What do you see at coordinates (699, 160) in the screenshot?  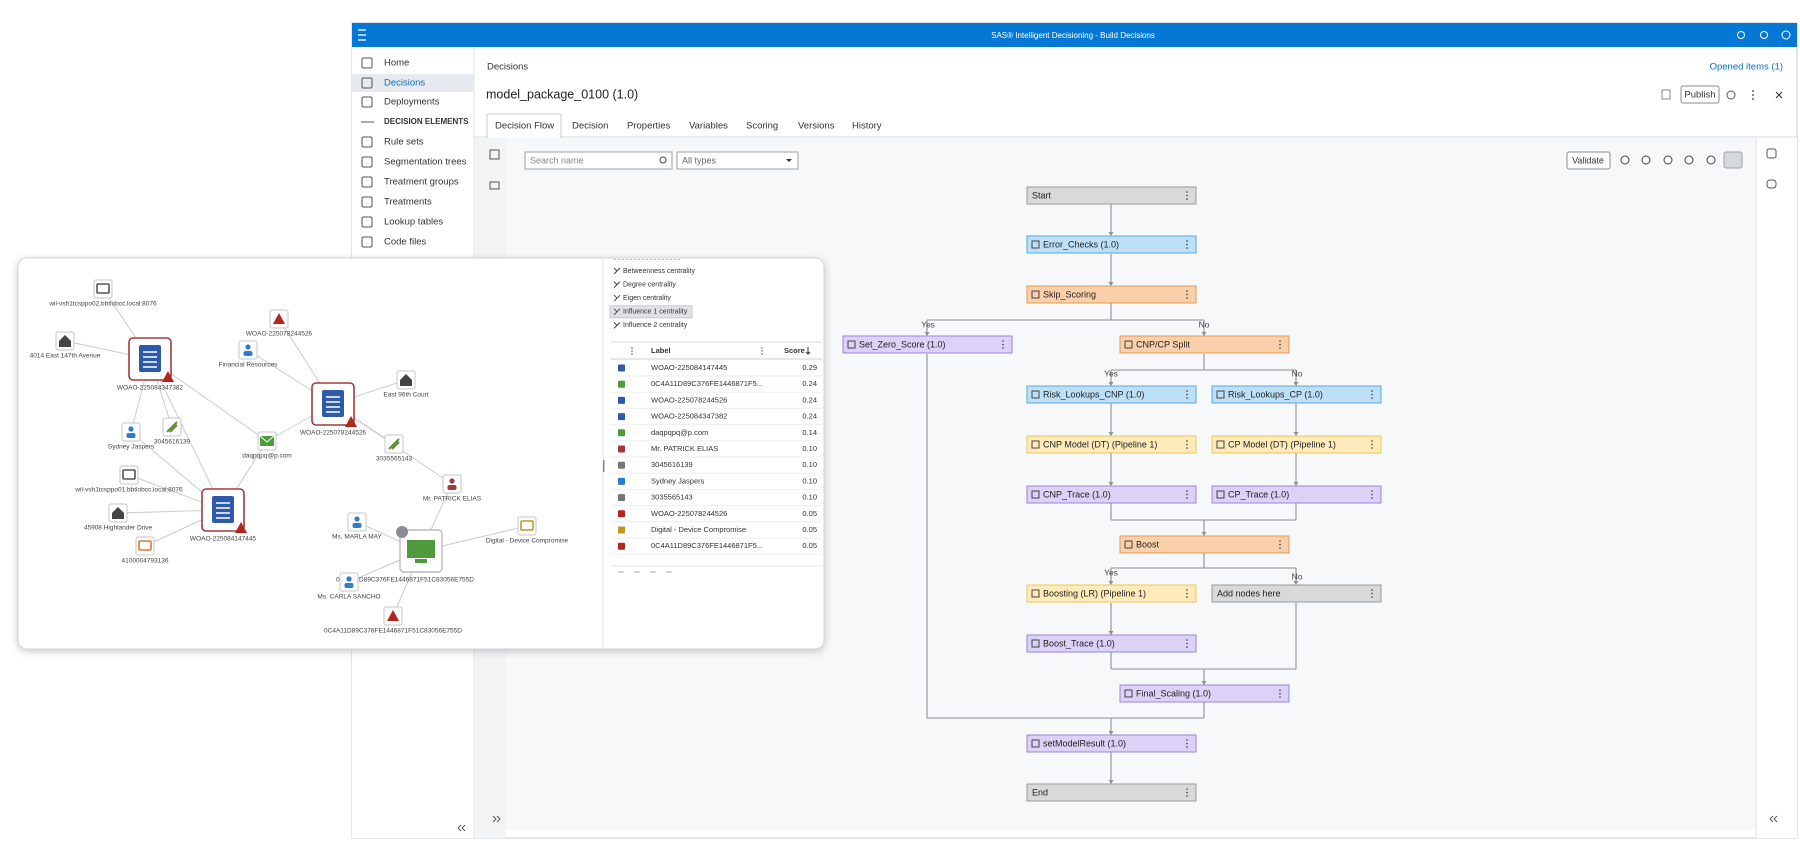 I see `type-select-label: All types` at bounding box center [699, 160].